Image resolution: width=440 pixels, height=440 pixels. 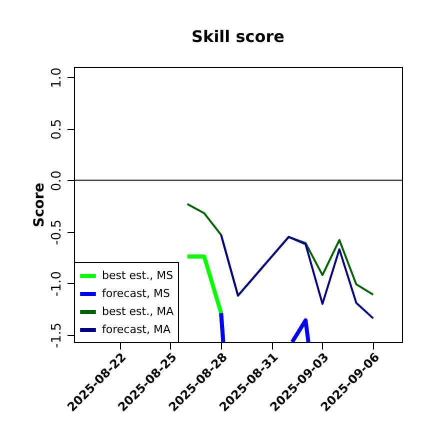 What do you see at coordinates (57, 77) in the screenshot?
I see `y-tick-label: 1.0` at bounding box center [57, 77].